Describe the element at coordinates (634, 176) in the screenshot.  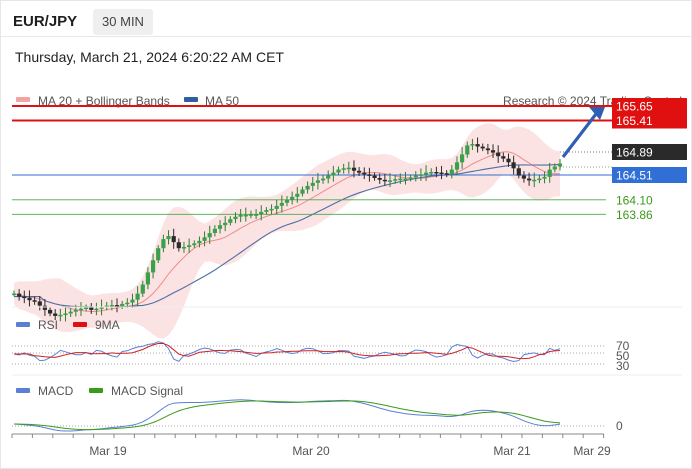
I see `price-label: 164.51` at that location.